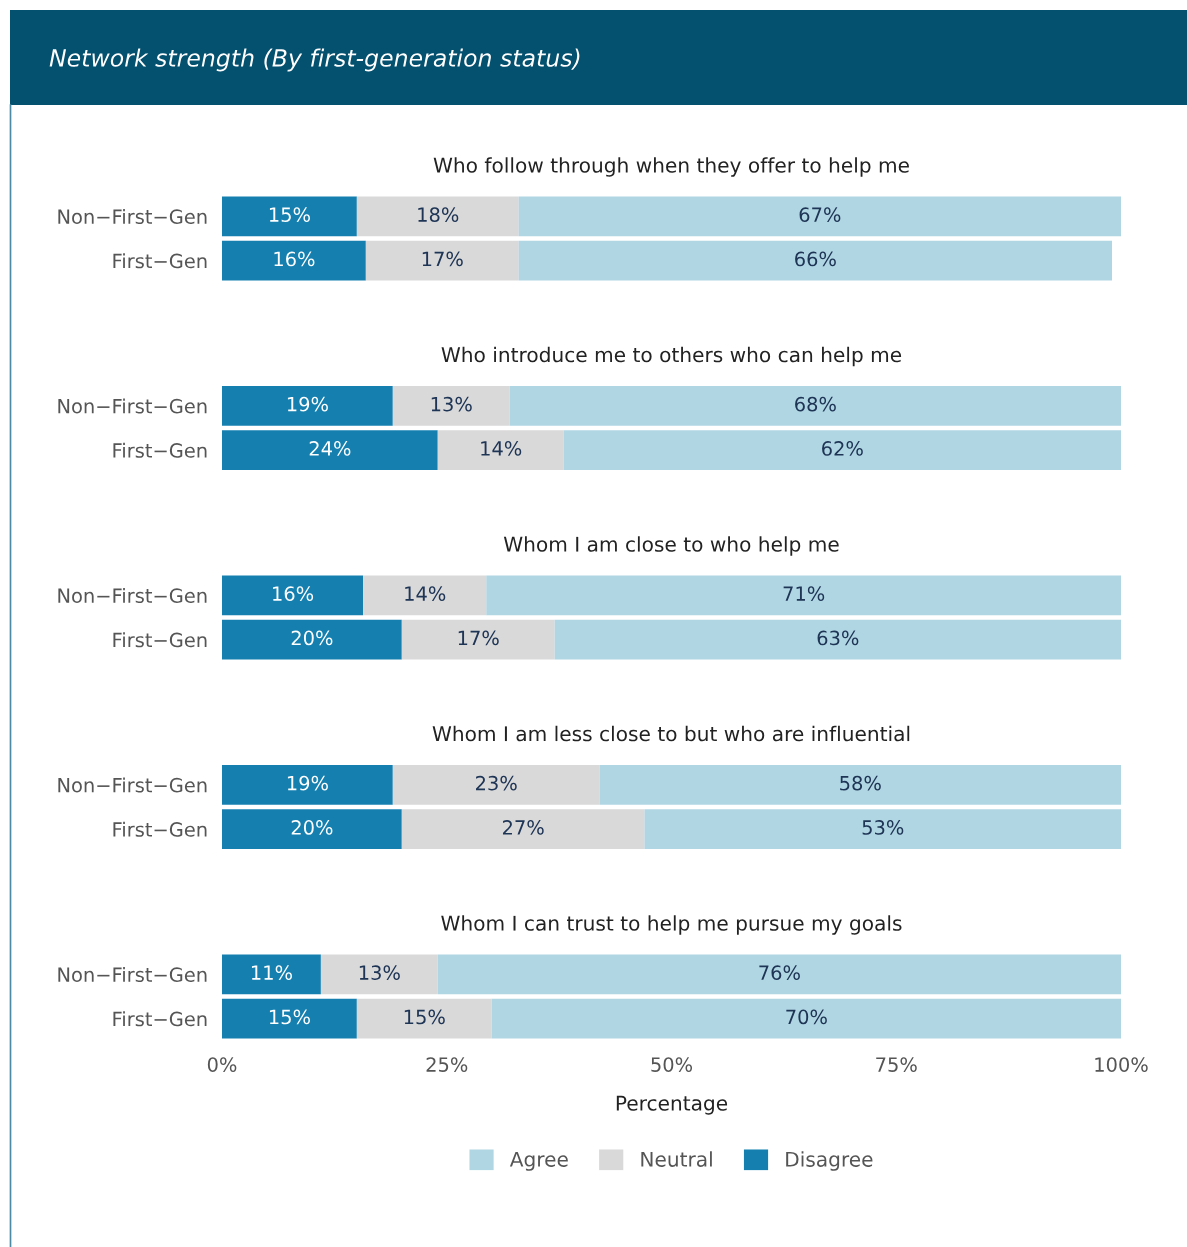  I want to click on chart-subtitle: Whom I am less close to but who are influential, so click(671, 733).